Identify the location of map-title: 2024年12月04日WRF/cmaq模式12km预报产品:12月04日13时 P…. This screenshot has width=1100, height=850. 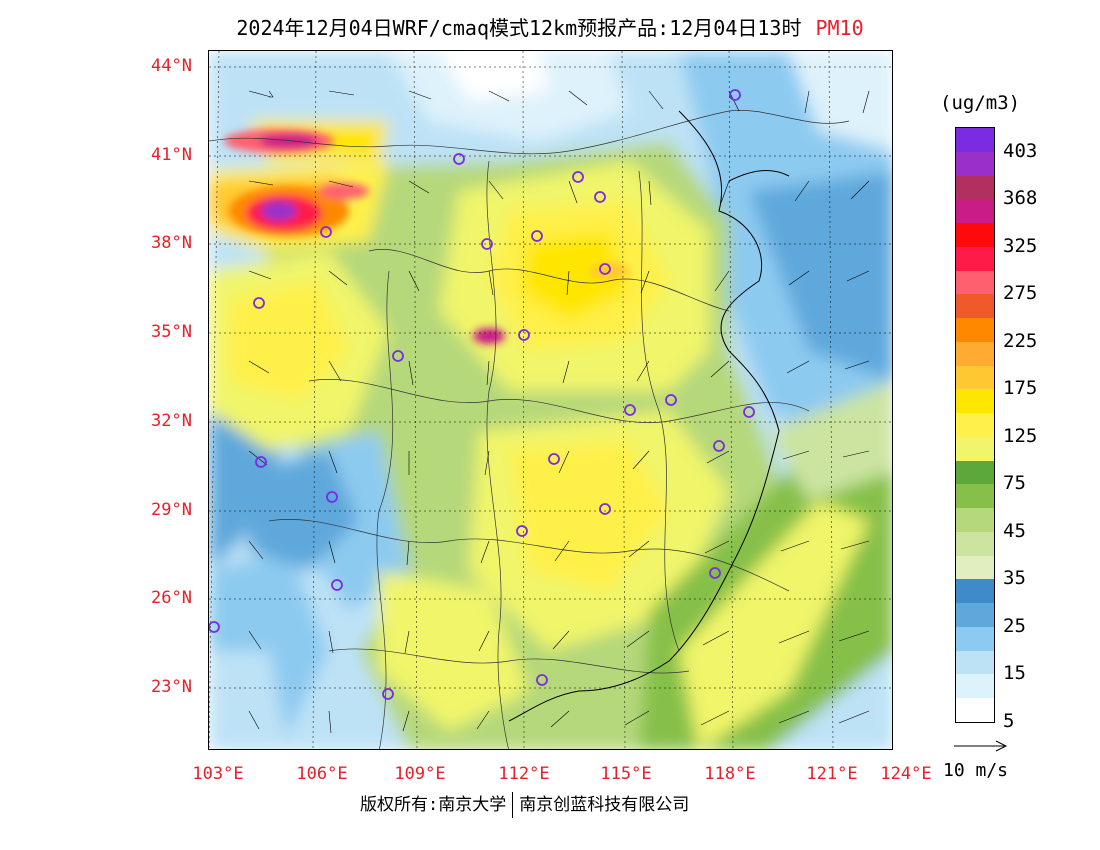
(550, 26).